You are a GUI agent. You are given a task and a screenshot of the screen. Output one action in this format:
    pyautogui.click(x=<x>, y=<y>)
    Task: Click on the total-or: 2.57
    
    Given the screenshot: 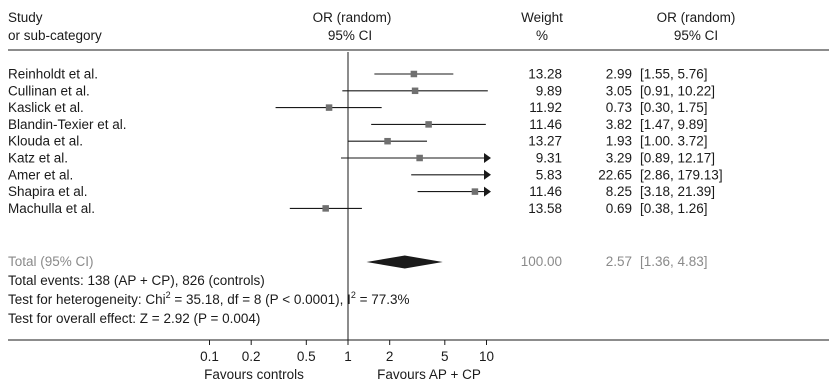 What is the action you would take?
    pyautogui.click(x=619, y=261)
    